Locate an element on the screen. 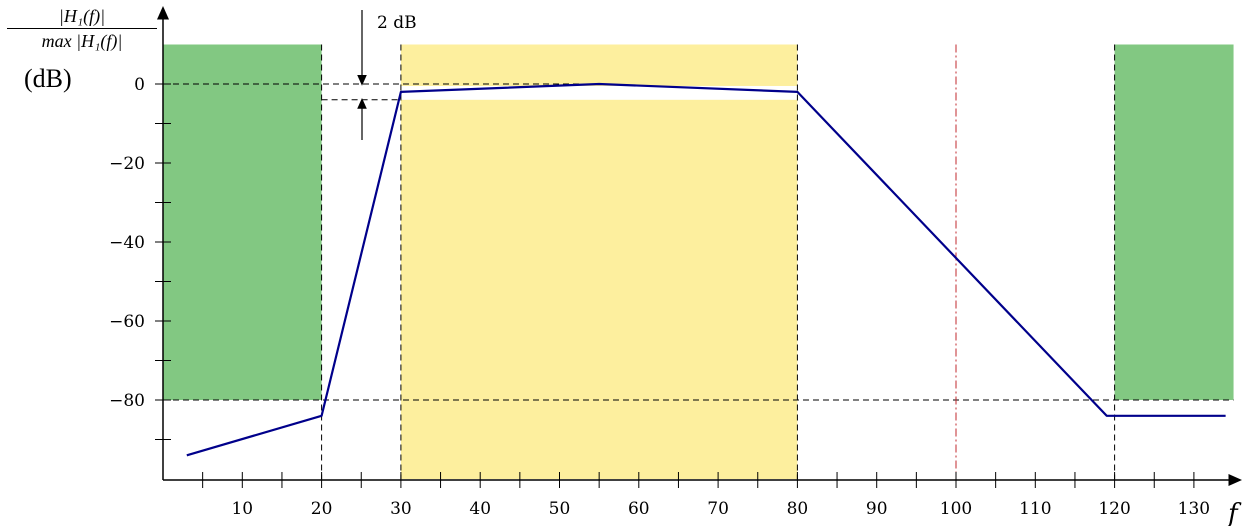 Image resolution: width=1249 pixels, height=526 pixels. x-axis-label: f is located at coordinates (1234, 512).